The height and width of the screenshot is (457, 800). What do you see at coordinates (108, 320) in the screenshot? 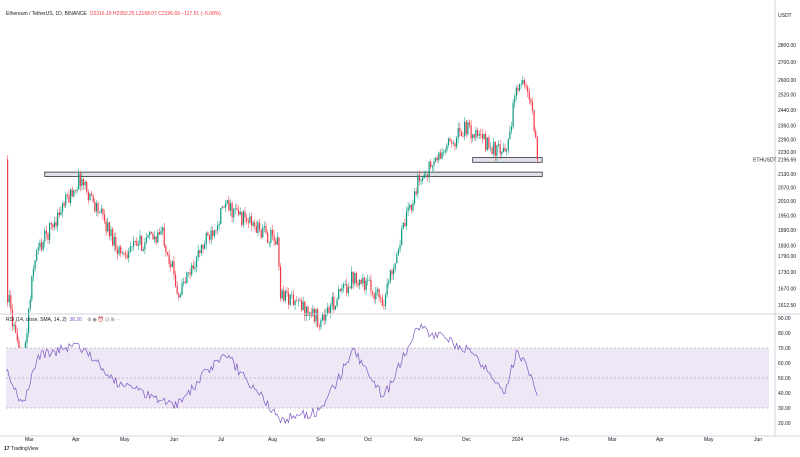
I see `lock-icon: ⊡` at bounding box center [108, 320].